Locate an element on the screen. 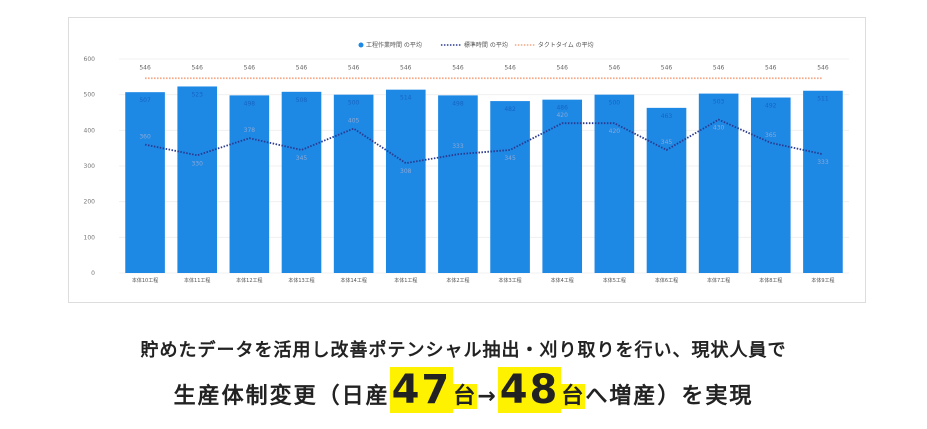 The image size is (927, 429). x-tick-label: 本体3工程 is located at coordinates (509, 280).